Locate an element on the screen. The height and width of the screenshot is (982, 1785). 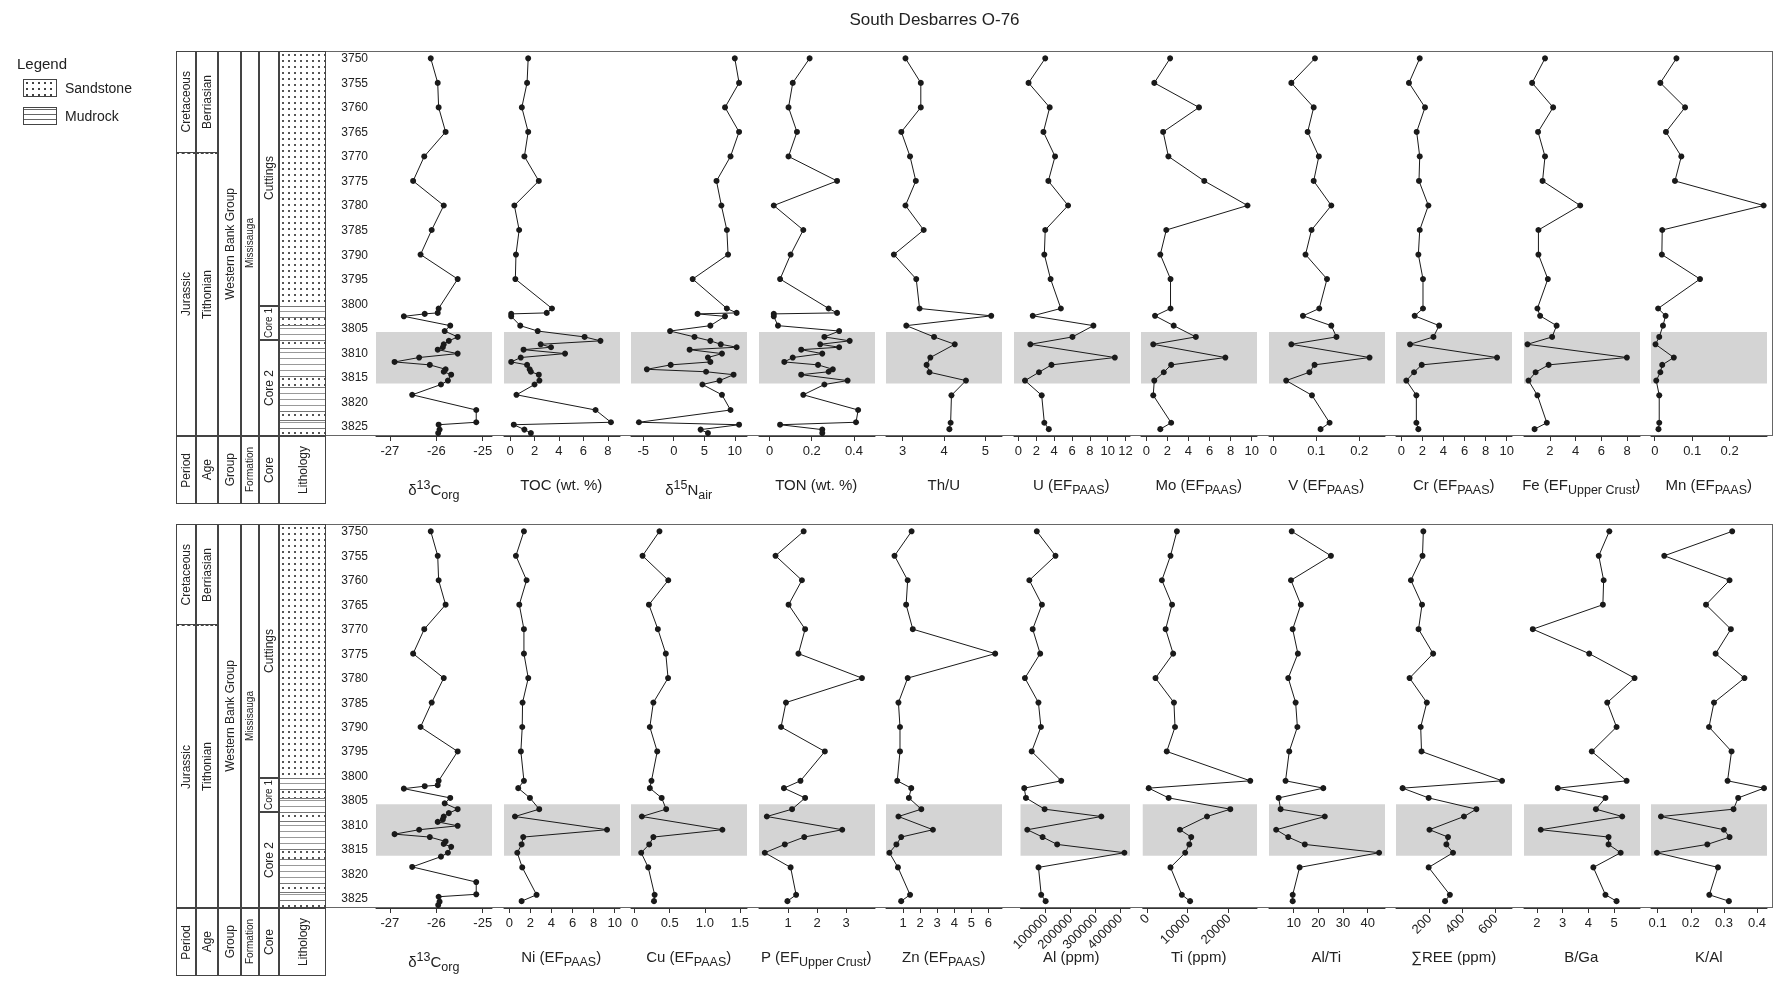
x-tick-label: 0.5 is located at coordinates (669, 922).